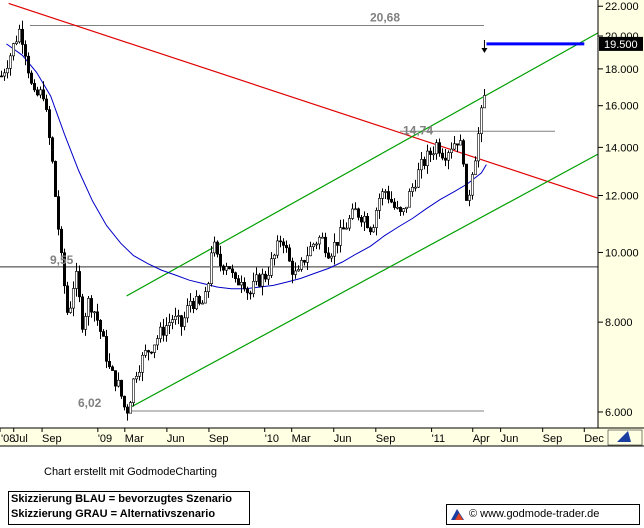  What do you see at coordinates (510, 439) in the screenshot?
I see `x-tick-label-13: Jun` at bounding box center [510, 439].